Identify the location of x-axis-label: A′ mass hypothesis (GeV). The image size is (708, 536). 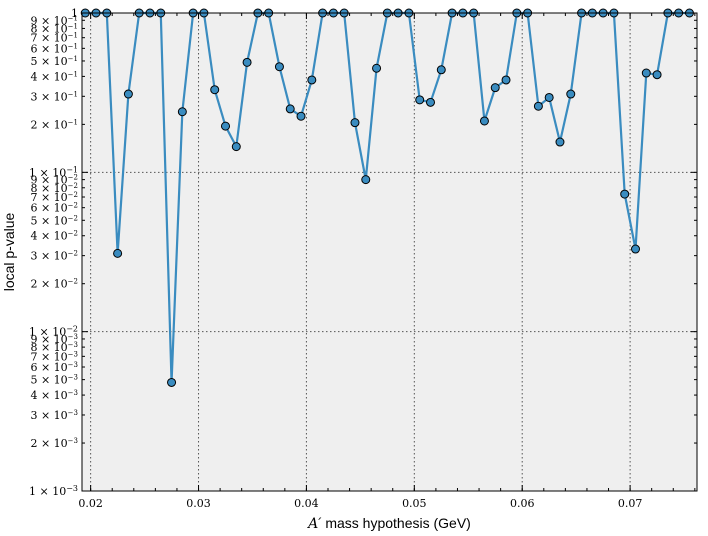
(388, 523).